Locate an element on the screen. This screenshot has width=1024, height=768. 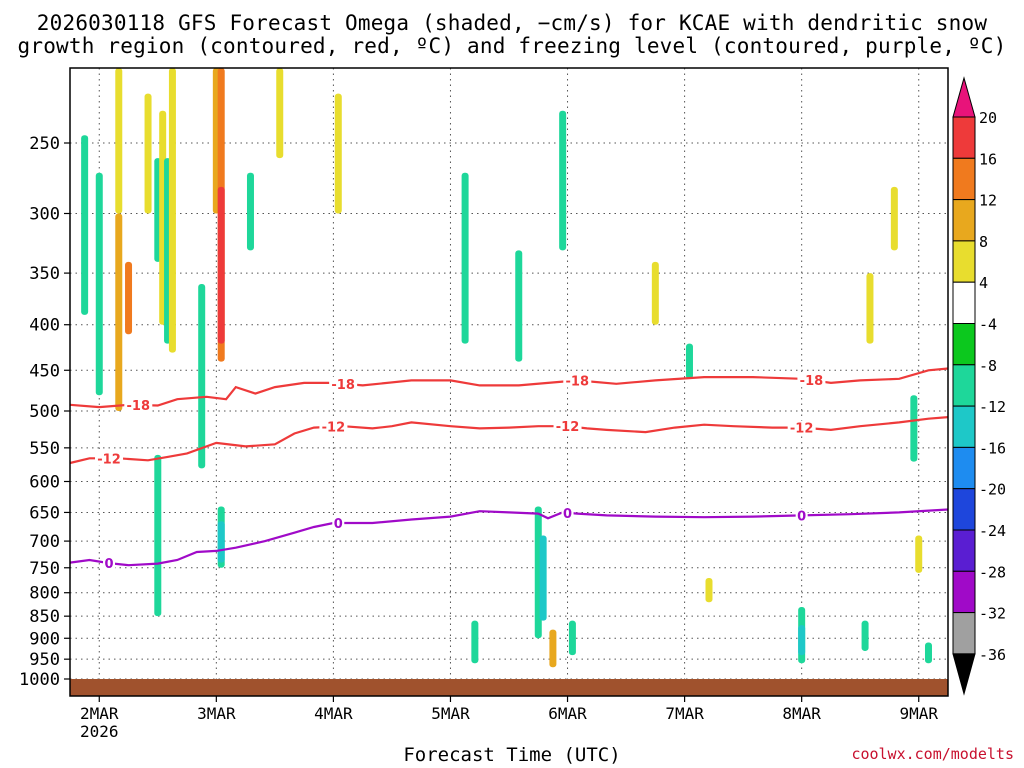
colorbar-label: -16 is located at coordinates (992, 448).